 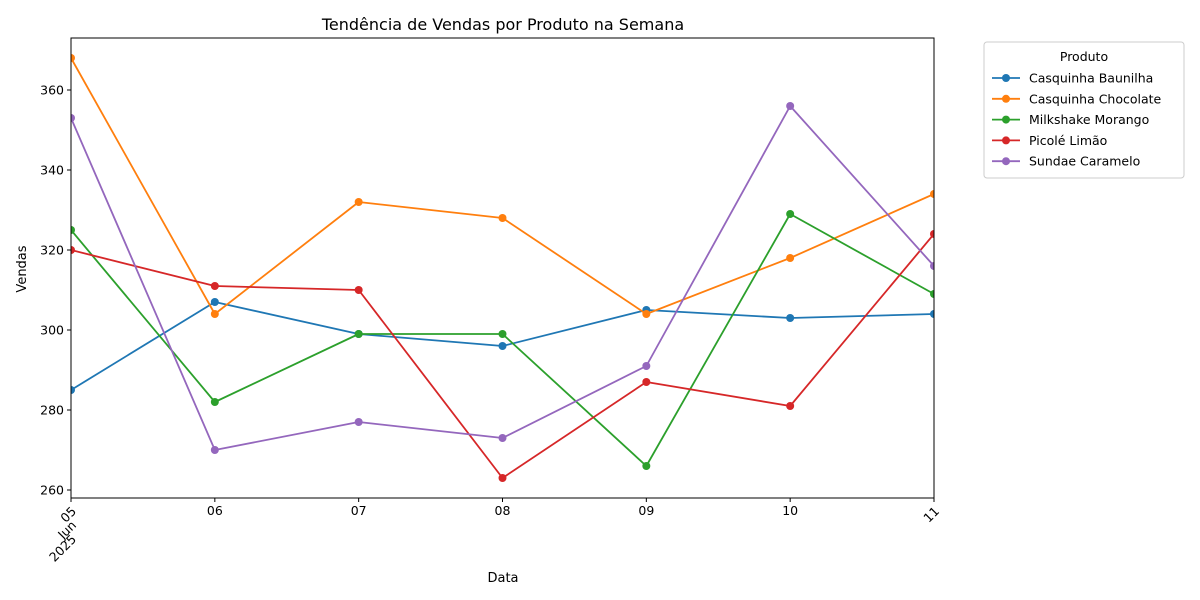 I want to click on x-tick-label: 10, so click(x=790, y=510).